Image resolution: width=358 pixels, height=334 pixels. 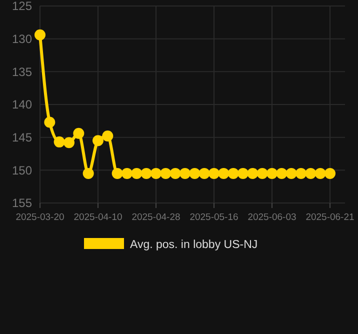 What do you see at coordinates (22, 170) in the screenshot?
I see `y-tick-label: 150` at bounding box center [22, 170].